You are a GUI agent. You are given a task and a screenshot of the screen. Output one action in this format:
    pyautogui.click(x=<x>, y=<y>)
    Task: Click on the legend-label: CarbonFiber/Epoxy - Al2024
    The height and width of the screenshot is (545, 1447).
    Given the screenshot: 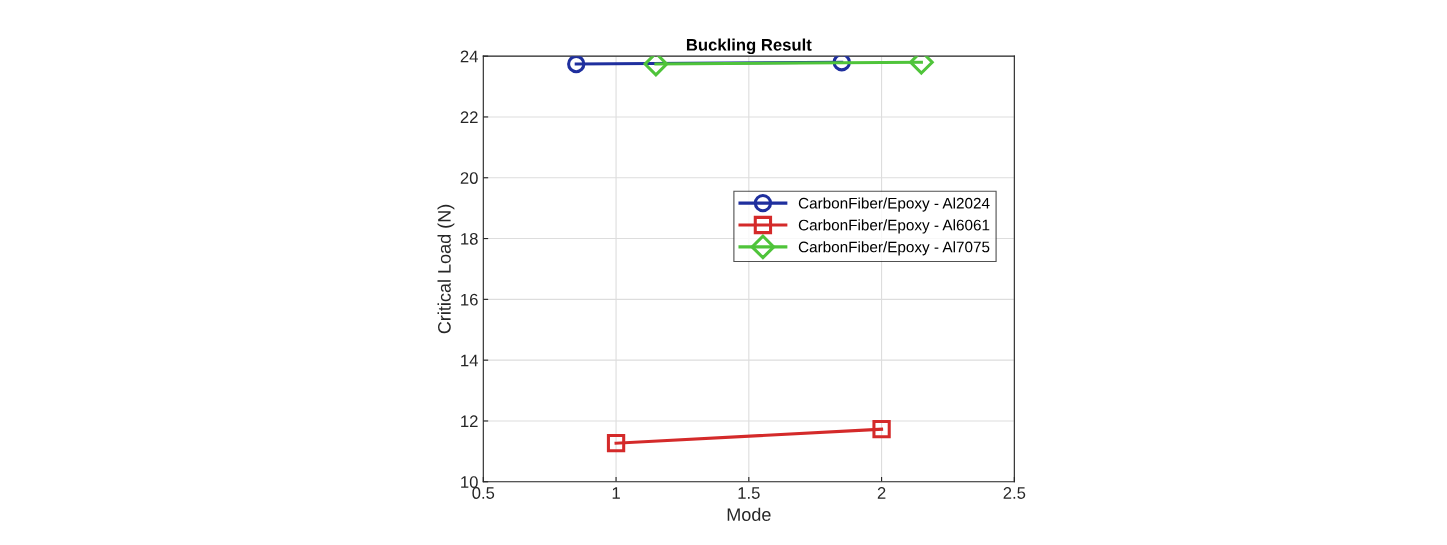 What is the action you would take?
    pyautogui.click(x=894, y=204)
    